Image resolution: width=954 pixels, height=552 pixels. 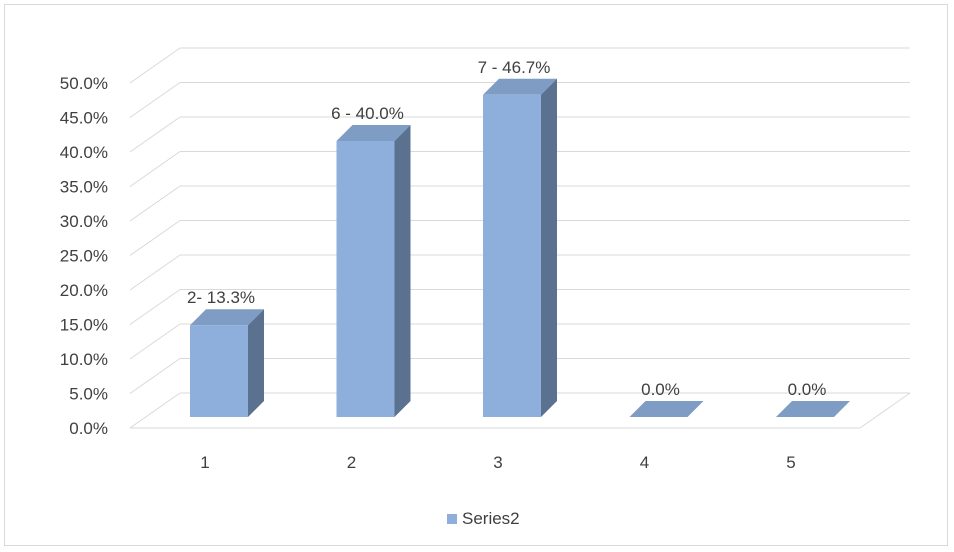 I want to click on y-tick-label: 20.0%, so click(x=84, y=290).